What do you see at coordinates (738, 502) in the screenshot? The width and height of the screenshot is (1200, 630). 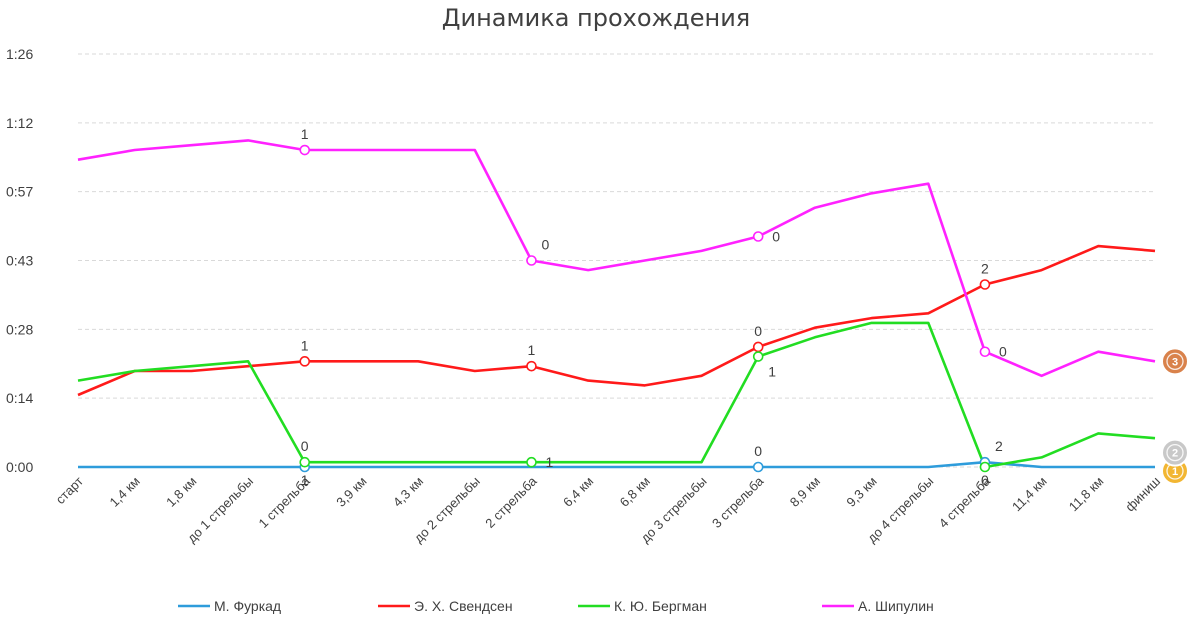 I see `x-tick-label: 3 стрельба` at bounding box center [738, 502].